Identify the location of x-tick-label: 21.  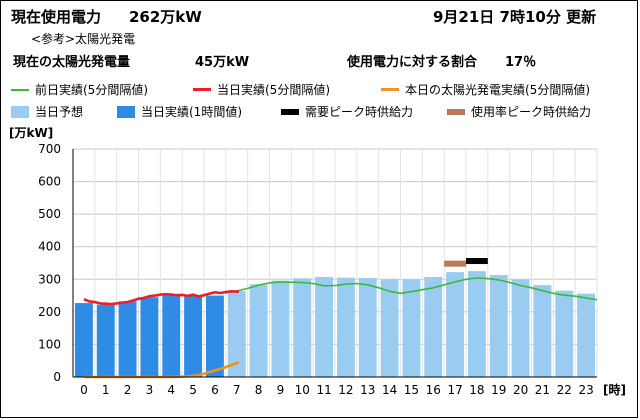
(542, 390).